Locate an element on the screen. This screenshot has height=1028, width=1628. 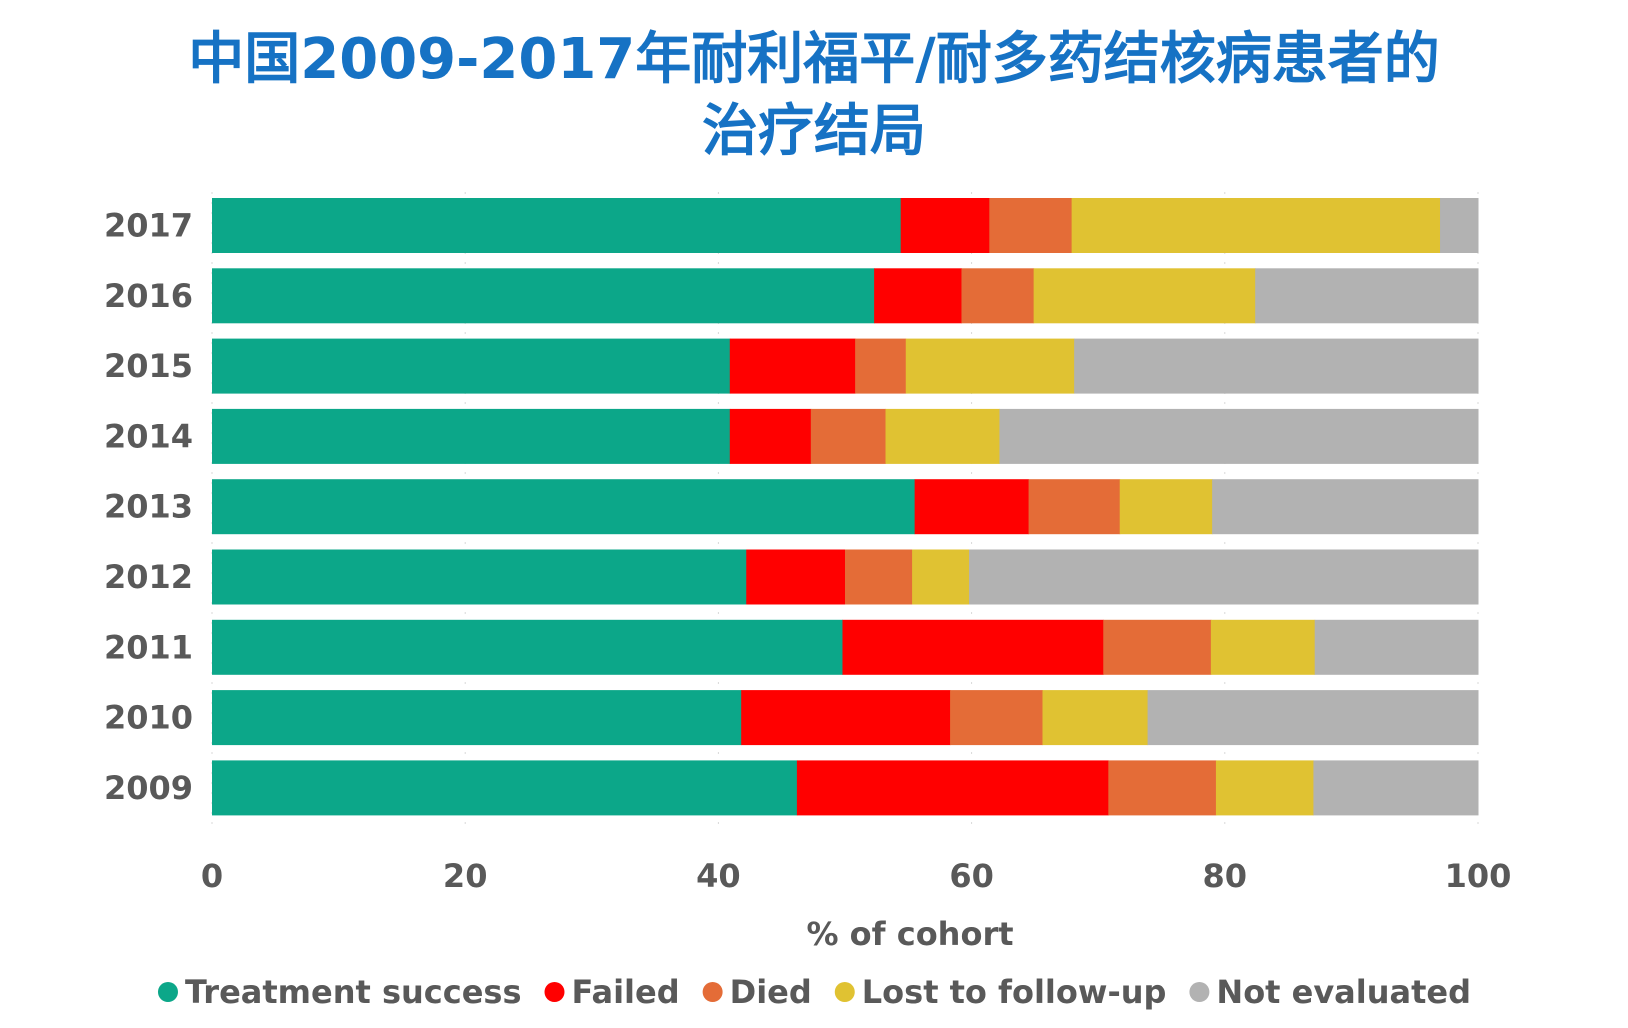
bar-segment-died-2015 is located at coordinates (881, 366).